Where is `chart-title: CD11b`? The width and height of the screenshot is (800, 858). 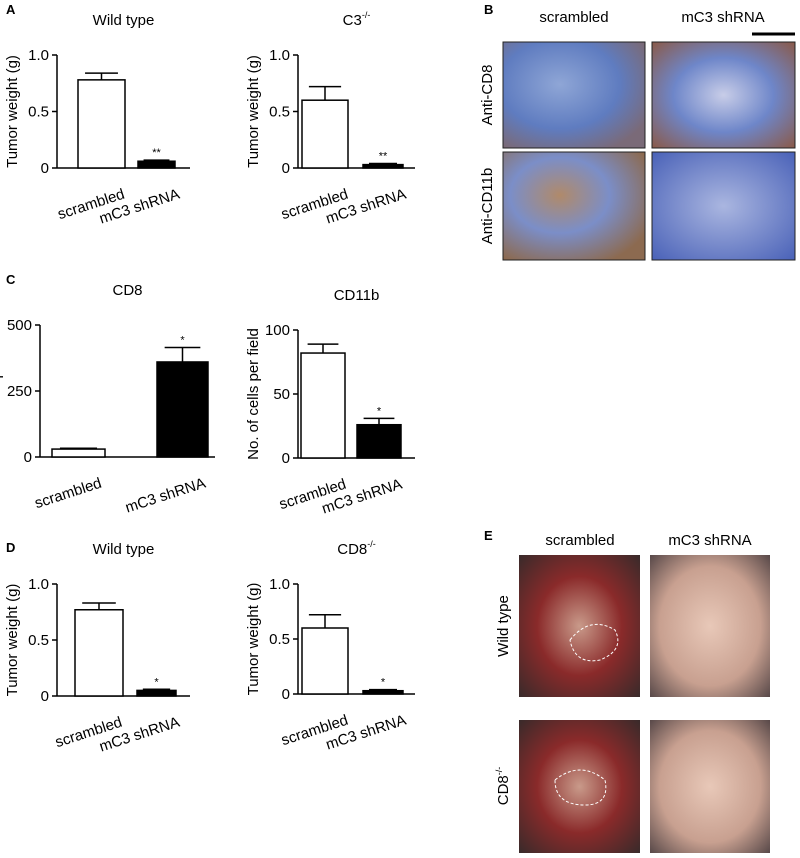 chart-title: CD11b is located at coordinates (357, 295).